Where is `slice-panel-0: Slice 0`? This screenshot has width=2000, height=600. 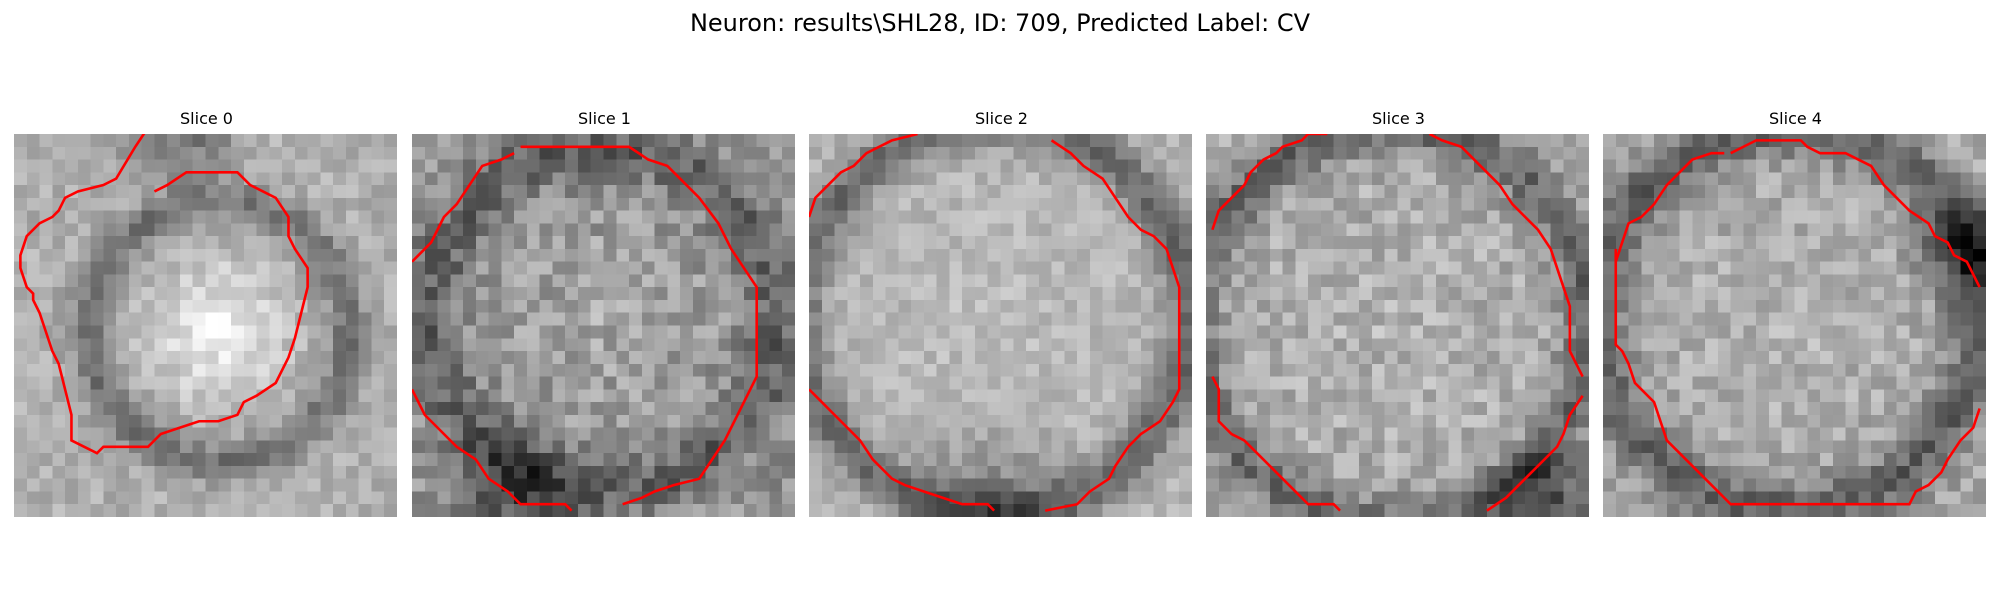
slice-panel-0: Slice 0 is located at coordinates (206, 313).